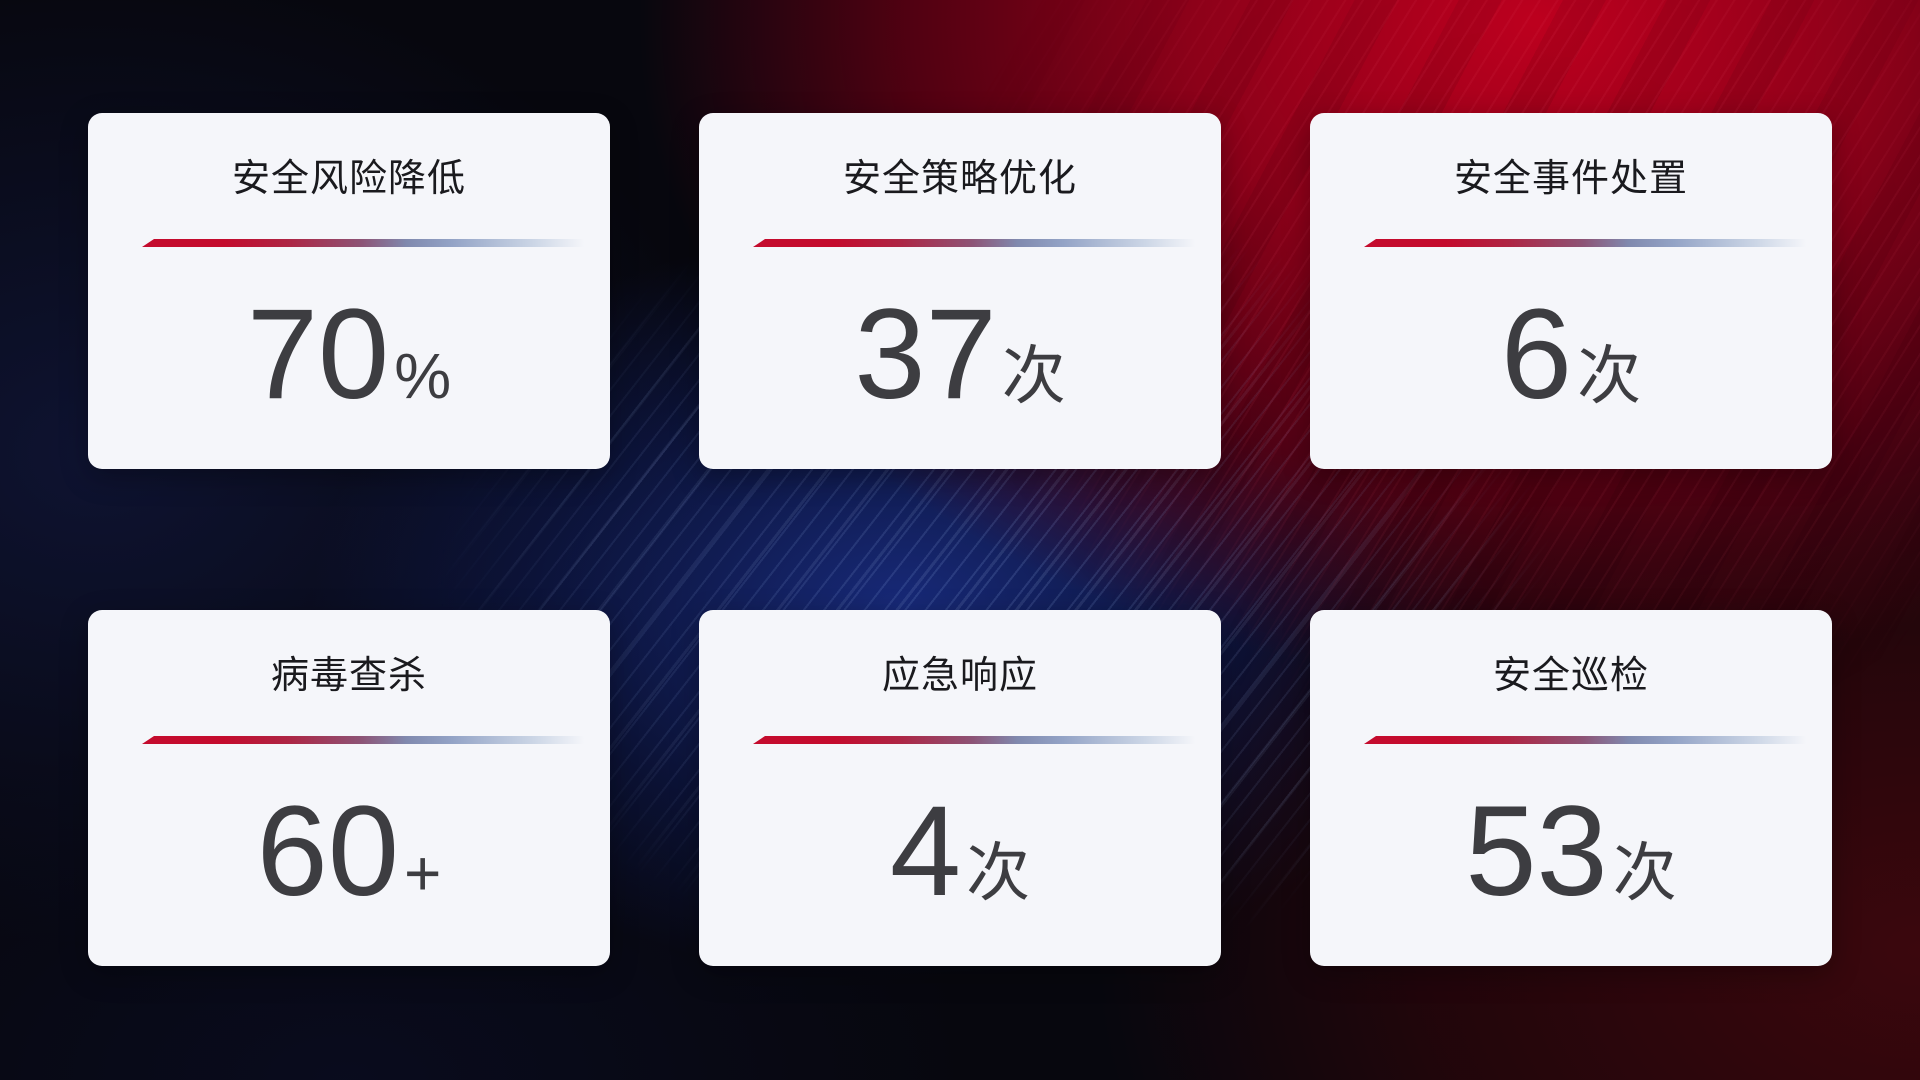 The height and width of the screenshot is (1080, 1920). I want to click on stat-number: 53, so click(1536, 851).